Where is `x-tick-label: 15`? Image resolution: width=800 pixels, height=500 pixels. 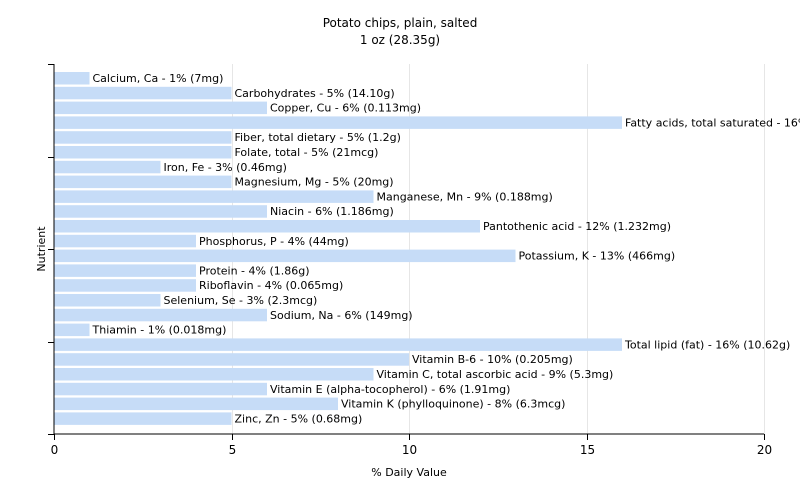 x-tick-label: 15 is located at coordinates (587, 450).